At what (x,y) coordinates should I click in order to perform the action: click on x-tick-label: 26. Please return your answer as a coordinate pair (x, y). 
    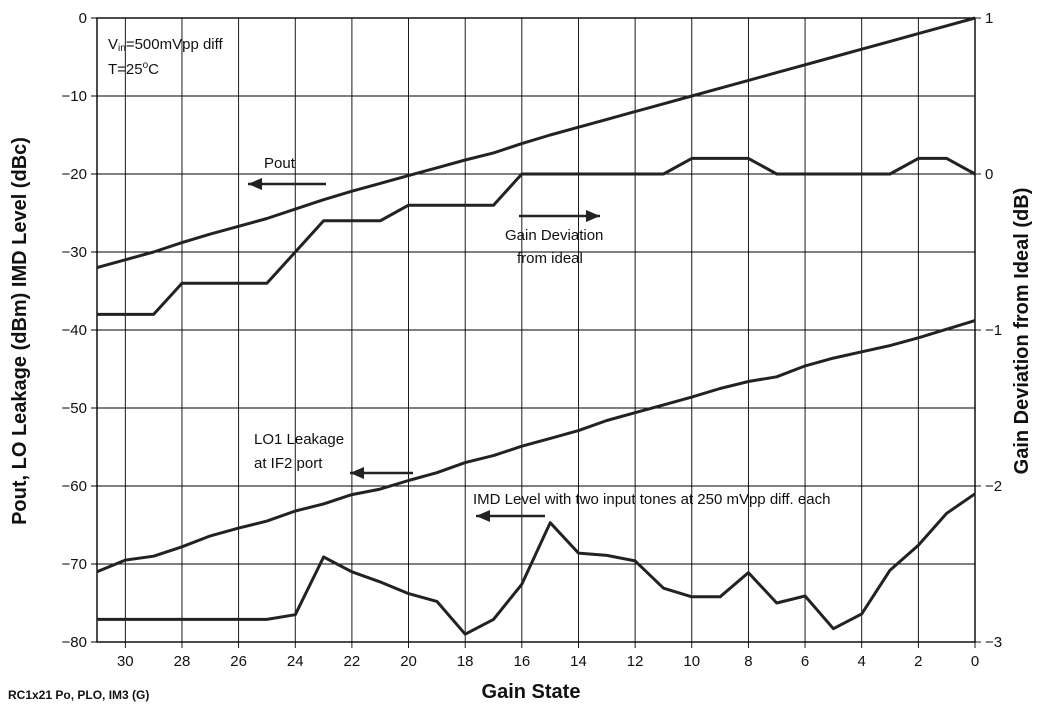
    Looking at the image, I should click on (238, 661).